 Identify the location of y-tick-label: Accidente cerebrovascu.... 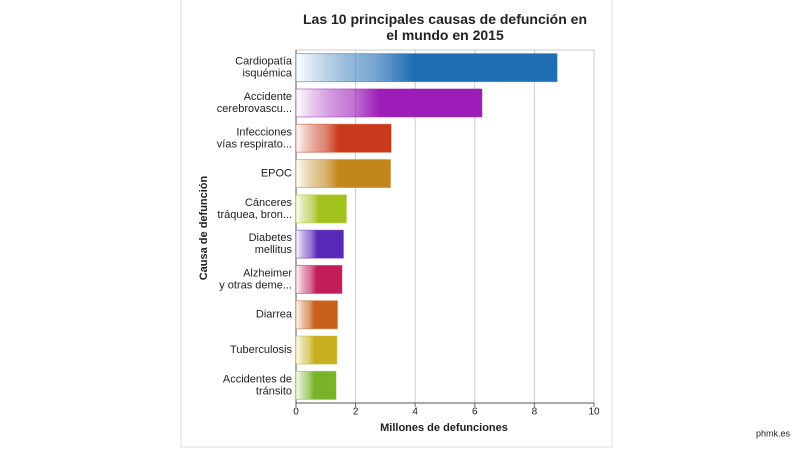
(254, 103).